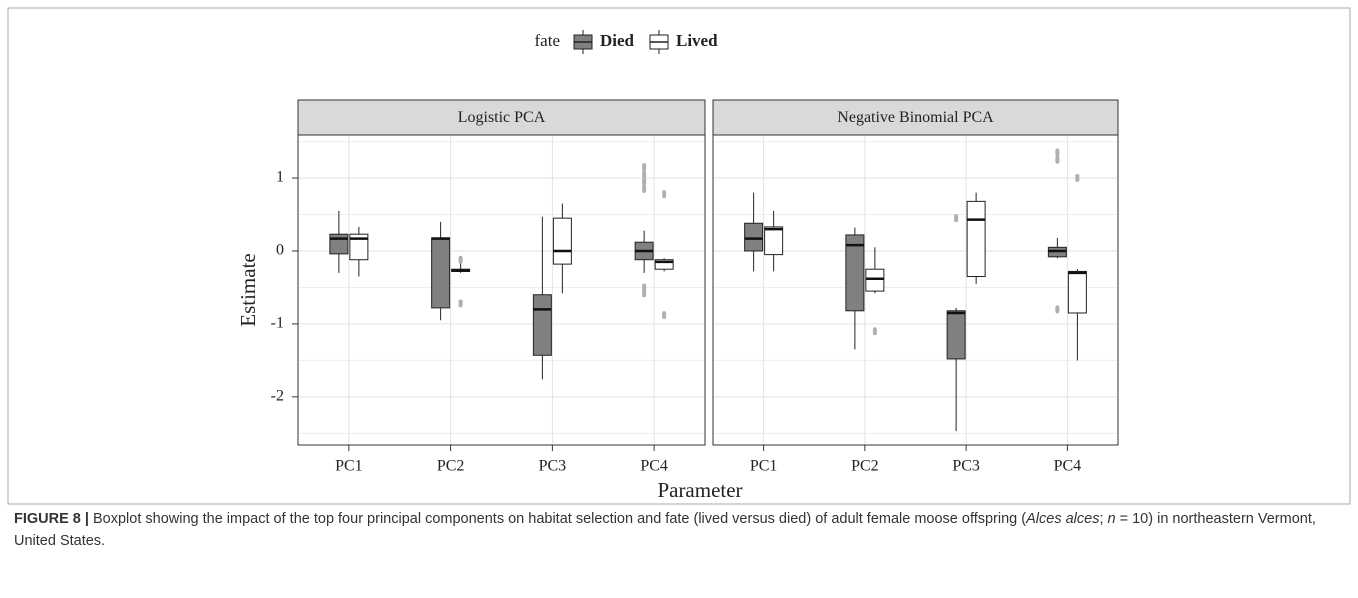 Image resolution: width=1358 pixels, height=598 pixels. I want to click on strip-title: Negative Binomial PCA, so click(915, 117).